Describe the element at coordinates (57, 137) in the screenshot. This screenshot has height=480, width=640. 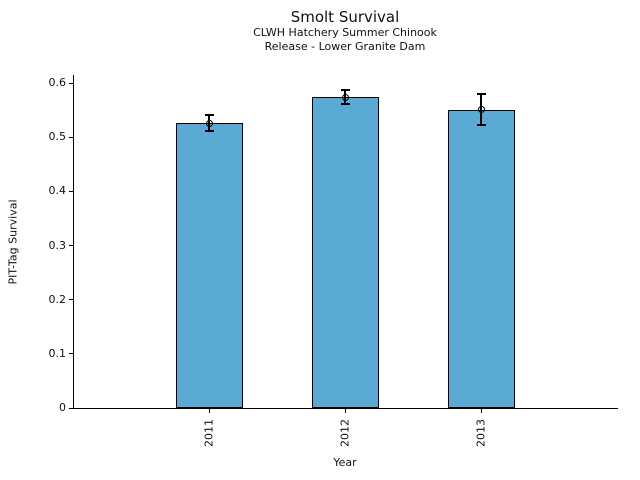
I see `y-tick-label: 0.5` at that location.